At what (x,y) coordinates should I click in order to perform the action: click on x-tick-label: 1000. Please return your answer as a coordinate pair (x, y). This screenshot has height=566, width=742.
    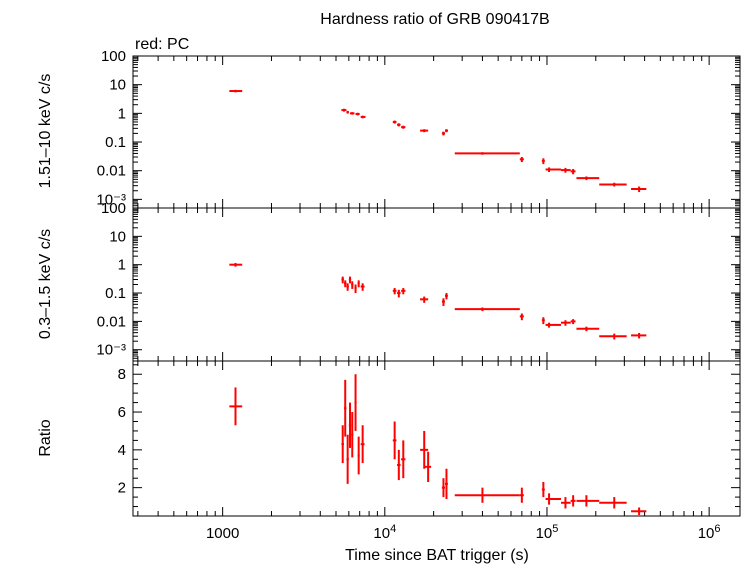
    Looking at the image, I should click on (222, 533).